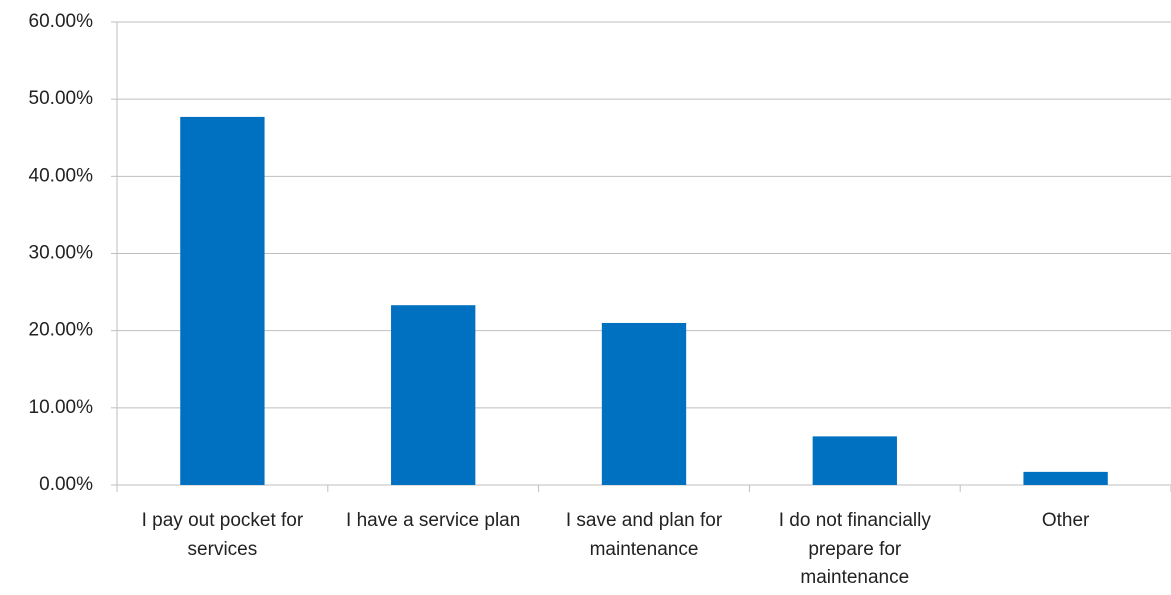 Image resolution: width=1171 pixels, height=595 pixels. Describe the element at coordinates (644, 535) in the screenshot. I see `x-tick-label: I save and plan for maintenance` at that location.